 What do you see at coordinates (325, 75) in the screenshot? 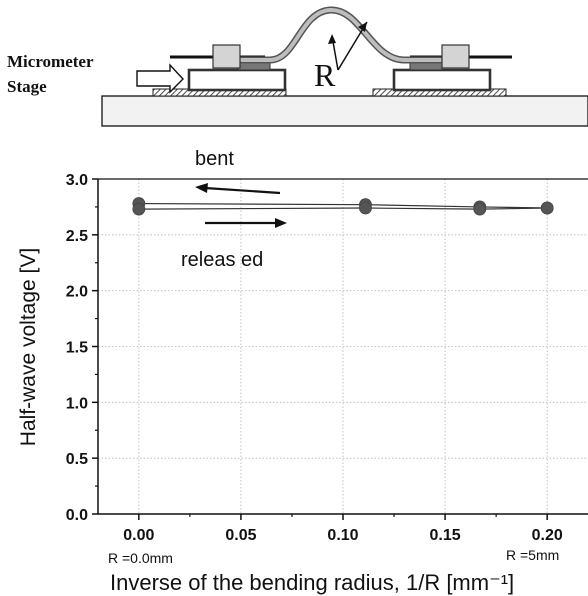
I see `radius-label: R` at bounding box center [325, 75].